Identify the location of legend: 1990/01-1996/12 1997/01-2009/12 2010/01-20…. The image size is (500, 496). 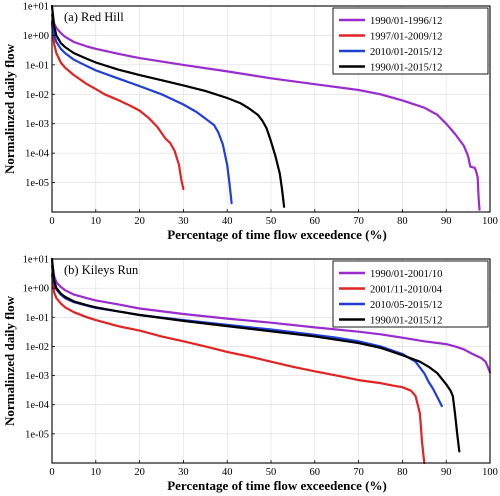
(410, 41).